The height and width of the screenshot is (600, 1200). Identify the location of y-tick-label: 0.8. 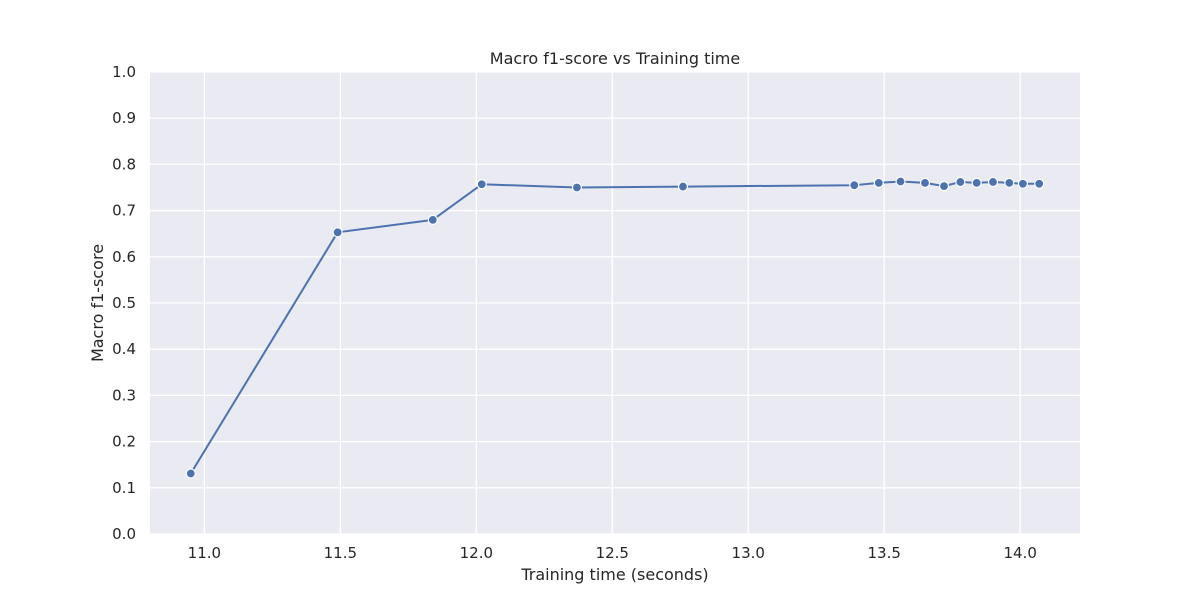
(124, 164).